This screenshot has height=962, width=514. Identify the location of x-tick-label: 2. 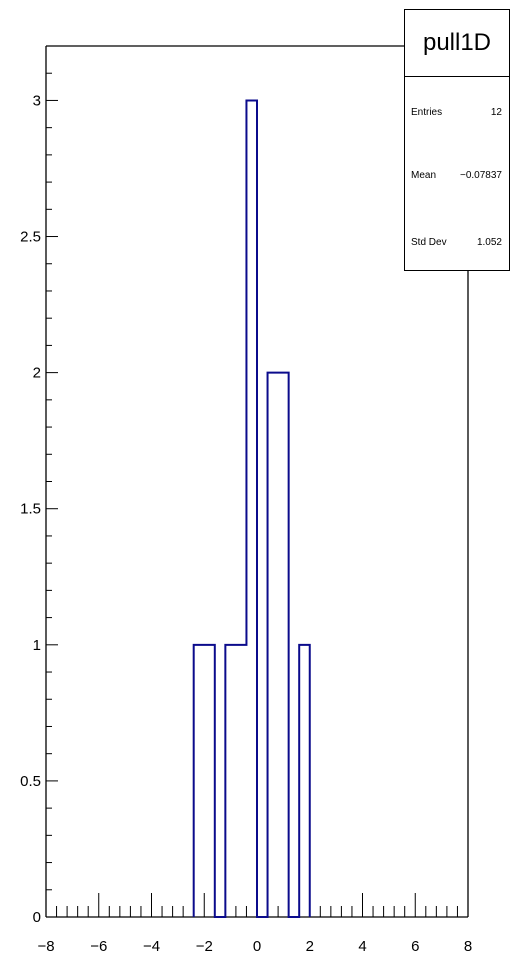
(310, 946).